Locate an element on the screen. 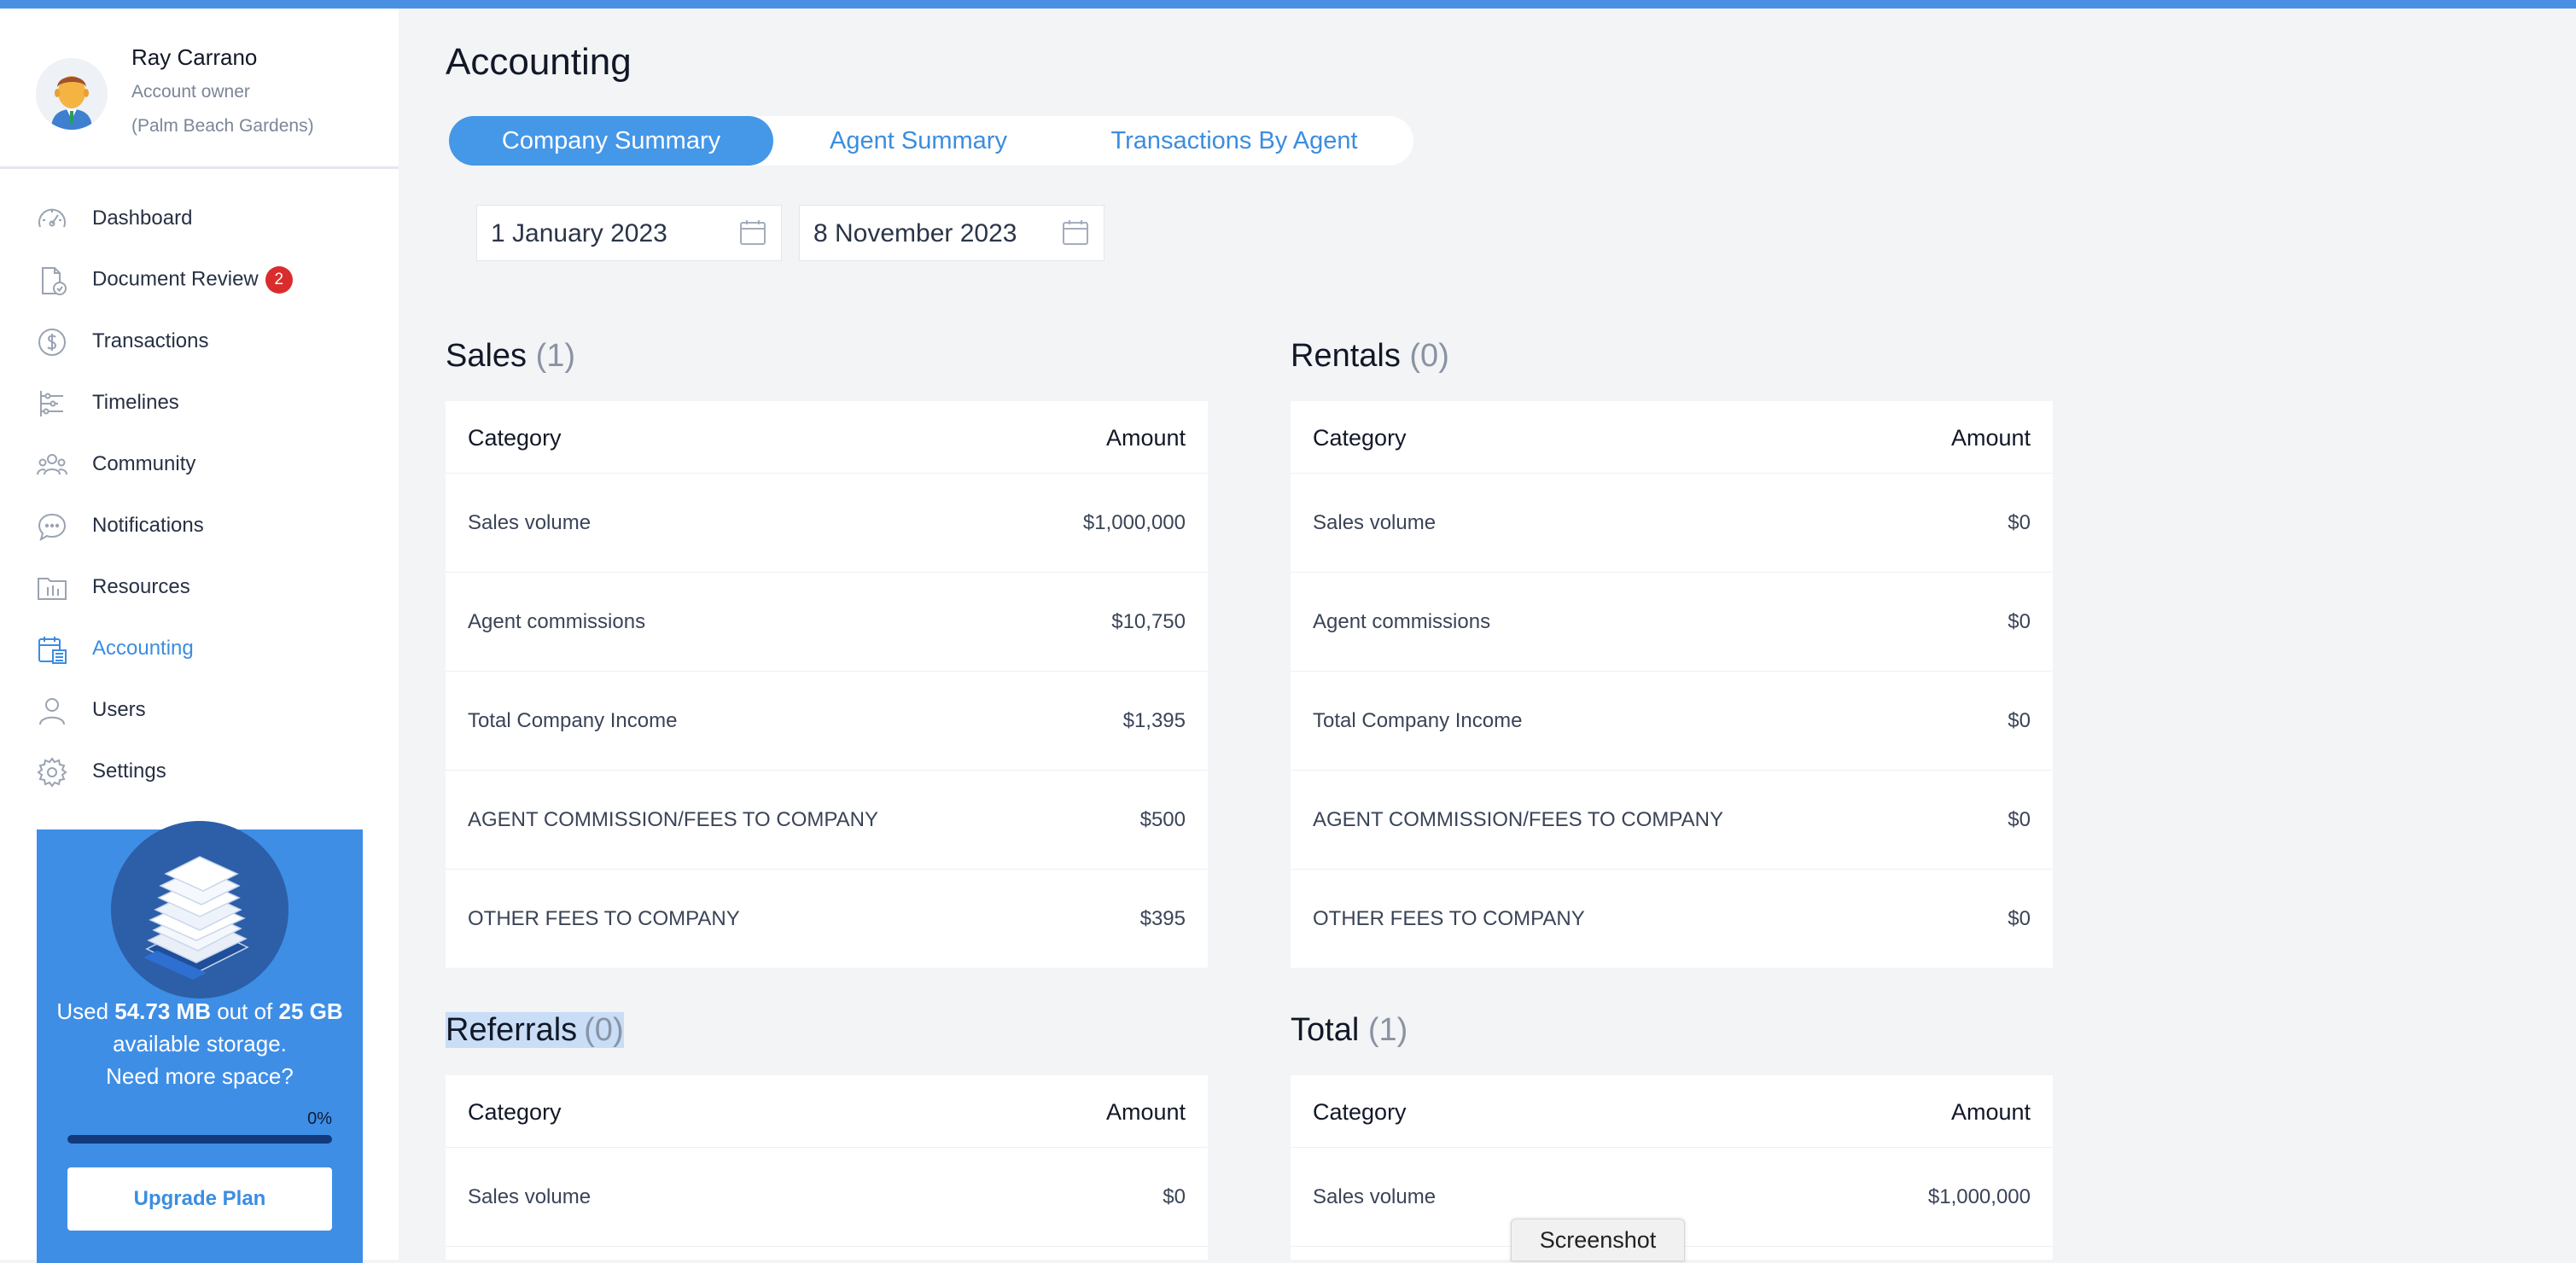 Image resolution: width=2576 pixels, height=1263 pixels. sidebar-item-timelines: Timelines is located at coordinates (199, 403).